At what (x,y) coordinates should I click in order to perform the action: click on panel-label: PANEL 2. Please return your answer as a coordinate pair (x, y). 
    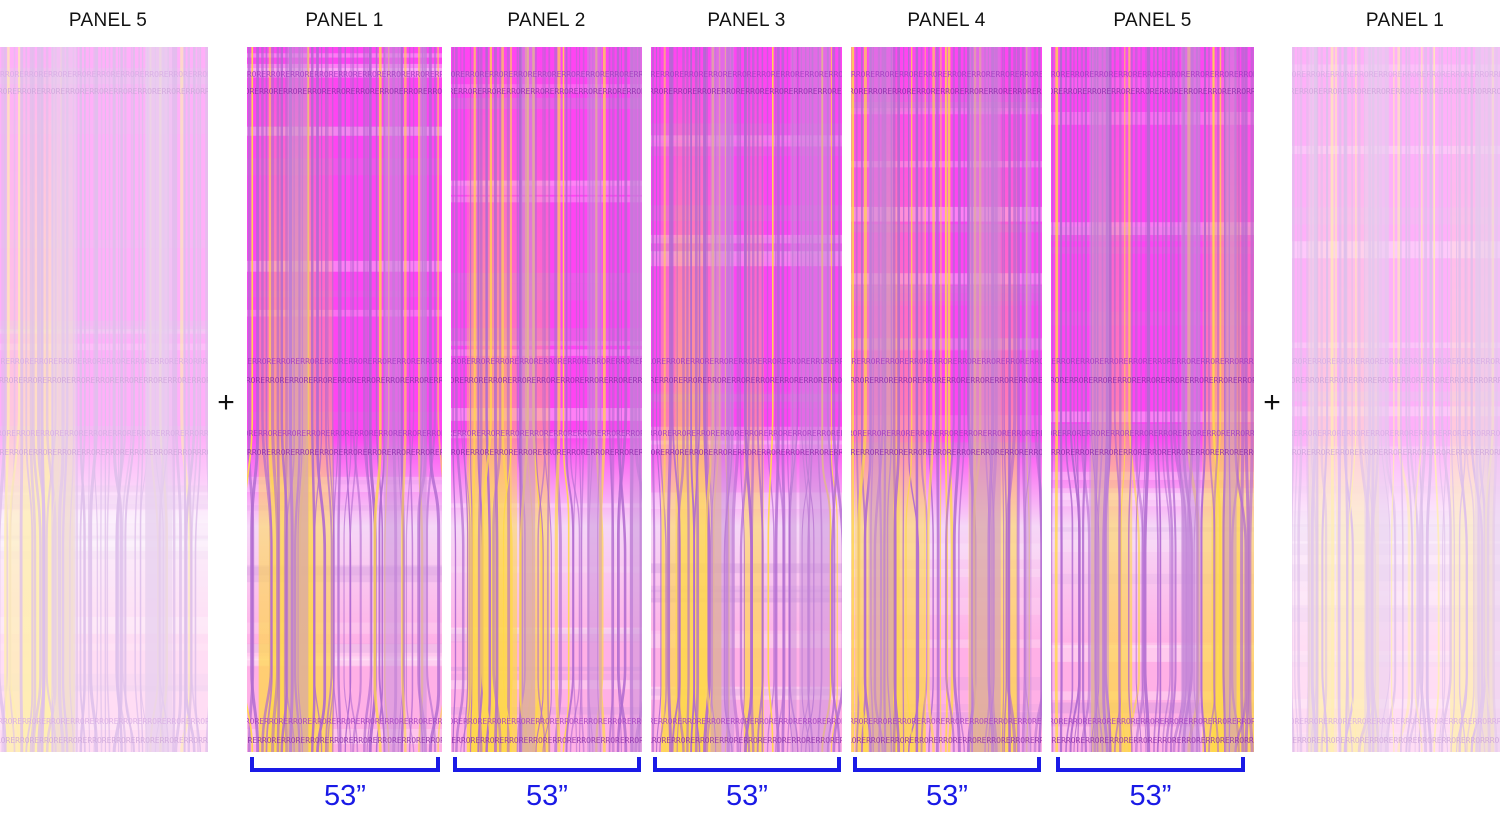
    Looking at the image, I should click on (546, 20).